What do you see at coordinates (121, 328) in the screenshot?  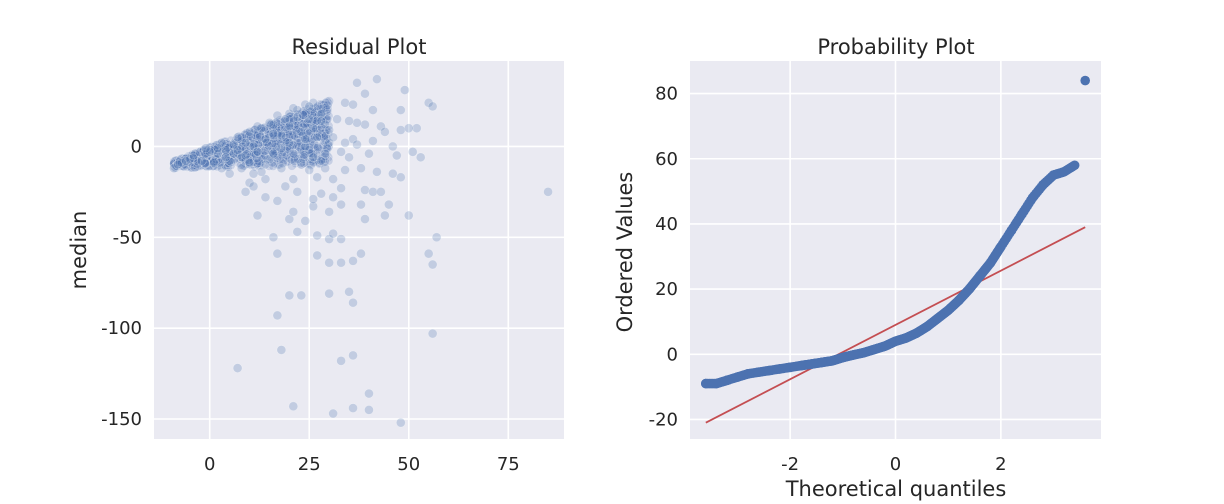 I see `residual-plot-y-tick-label: -100` at bounding box center [121, 328].